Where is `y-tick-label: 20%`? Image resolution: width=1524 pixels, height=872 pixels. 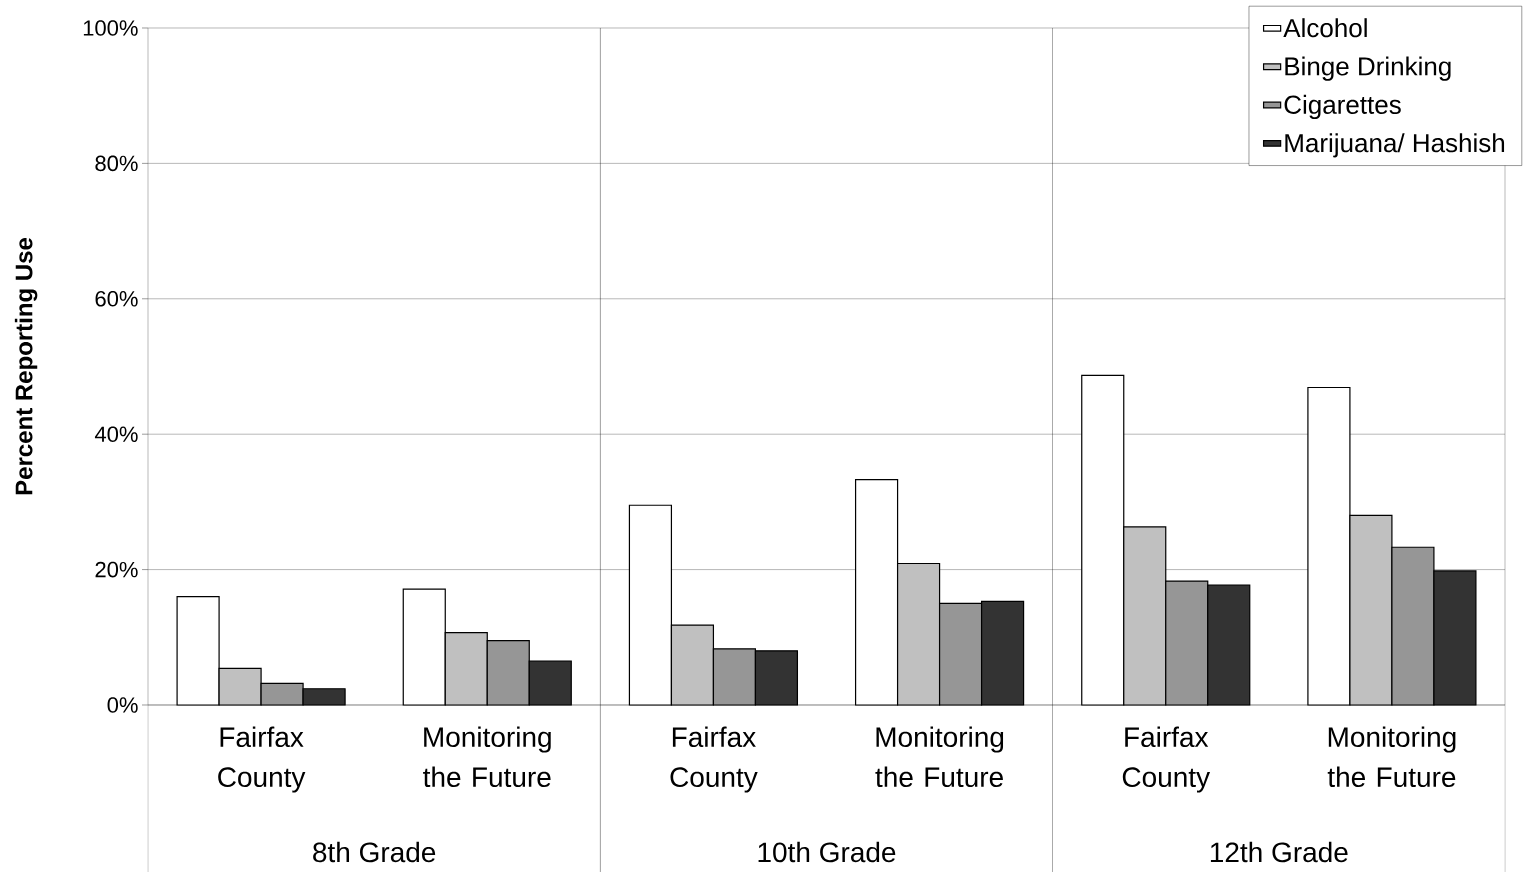 y-tick-label: 20% is located at coordinates (116, 569).